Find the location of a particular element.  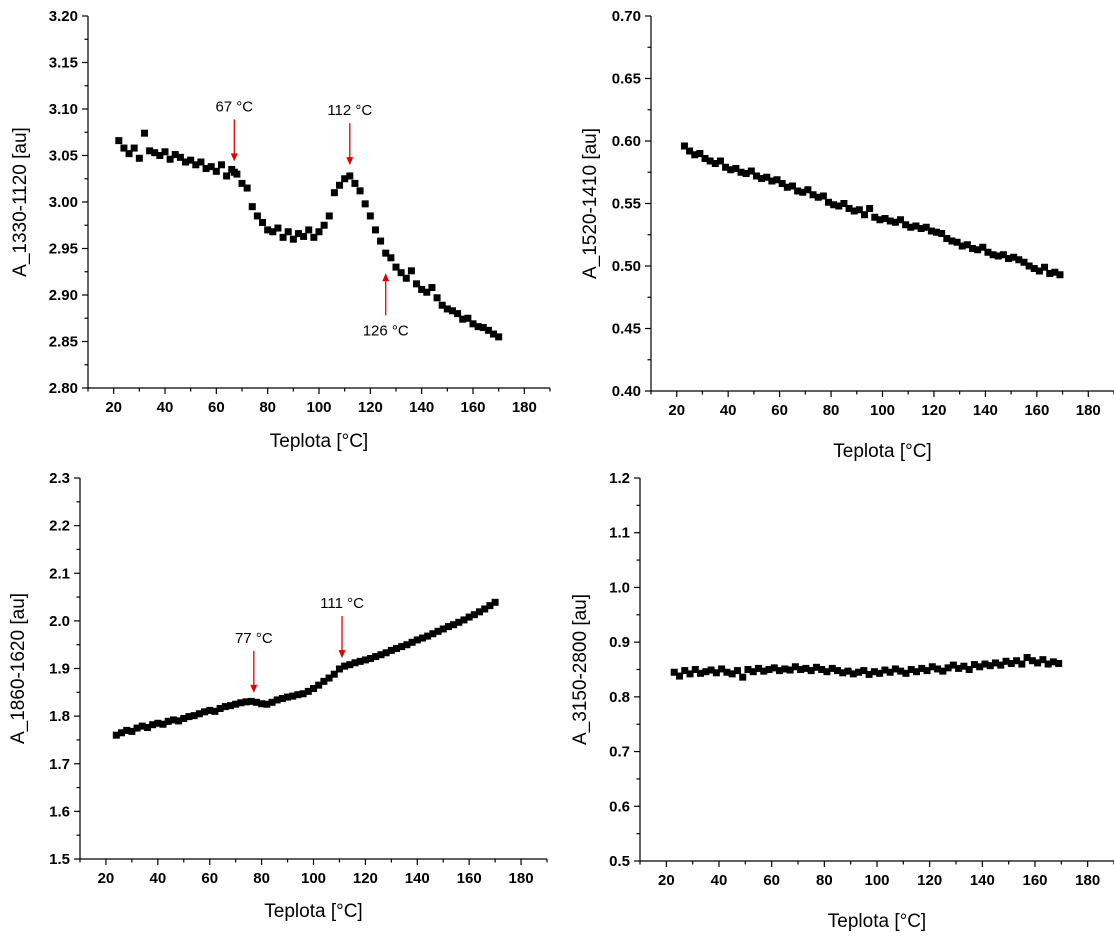

y-axis-title: A_3150-2800 [au] is located at coordinates (580, 669).